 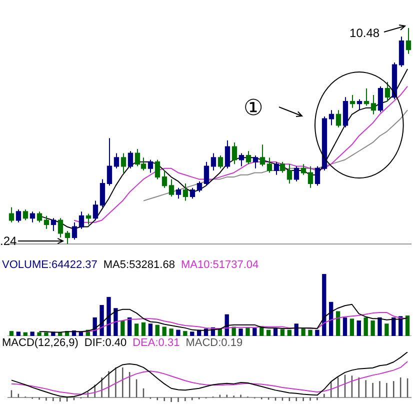 What do you see at coordinates (214, 343) in the screenshot?
I see `text: MACD:0.19` at bounding box center [214, 343].